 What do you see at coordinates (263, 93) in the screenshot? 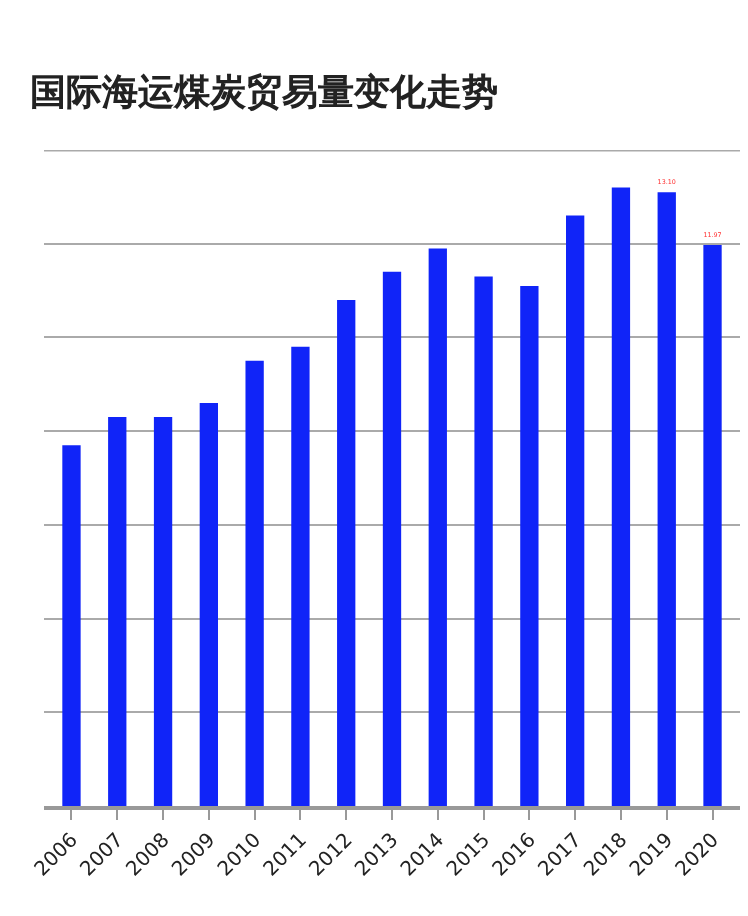
I see `chart-title: 国际海运煤炭贸易量变化走势` at bounding box center [263, 93].